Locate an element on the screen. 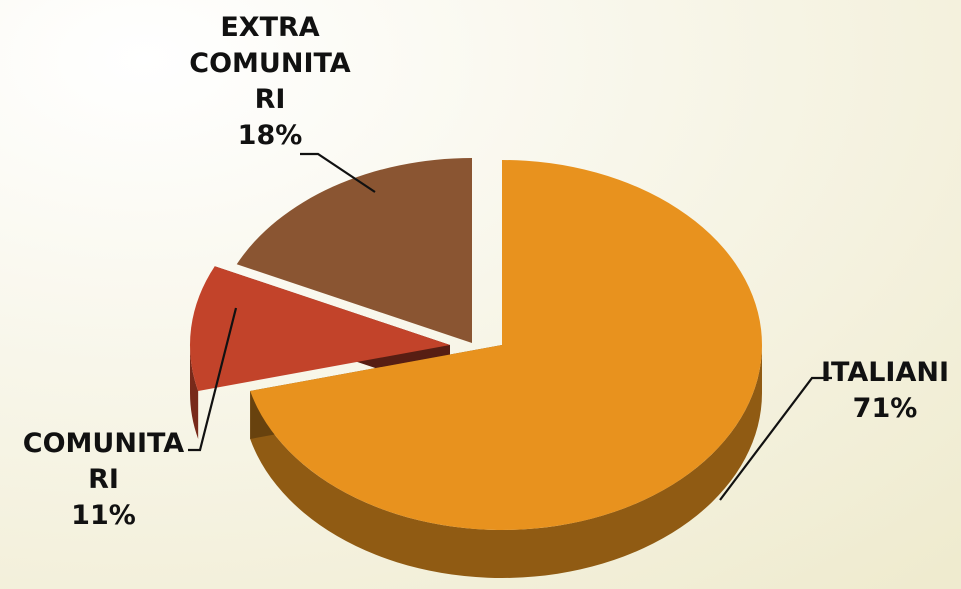  slice-label-name: COMUNITA RI is located at coordinates (103, 461).